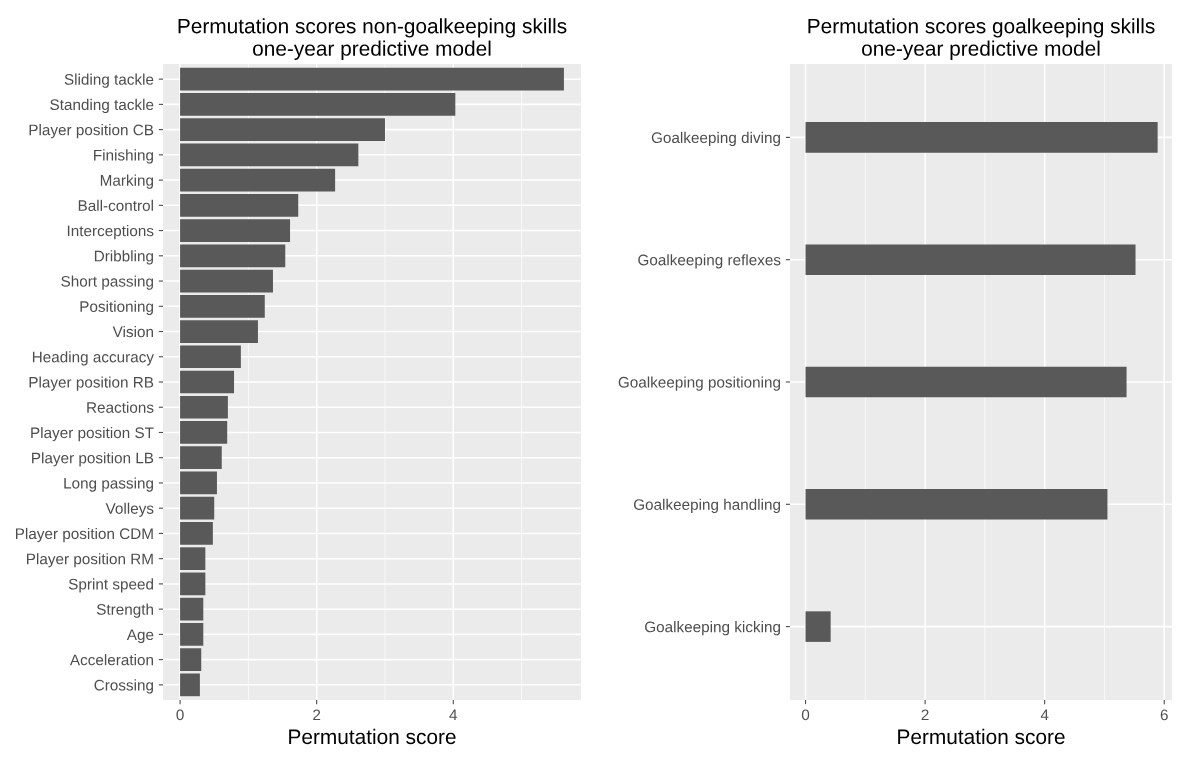 Image resolution: width=1185 pixels, height=758 pixels. Describe the element at coordinates (84, 535) in the screenshot. I see `y-tick-label: Player position CDM` at that location.